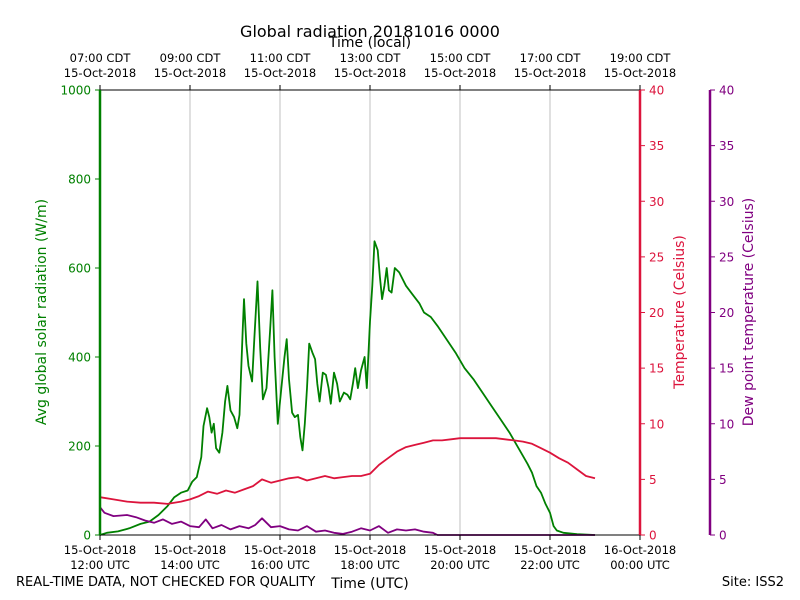  I want to click on top-tick-time: 19:00 CDT, so click(641, 58).